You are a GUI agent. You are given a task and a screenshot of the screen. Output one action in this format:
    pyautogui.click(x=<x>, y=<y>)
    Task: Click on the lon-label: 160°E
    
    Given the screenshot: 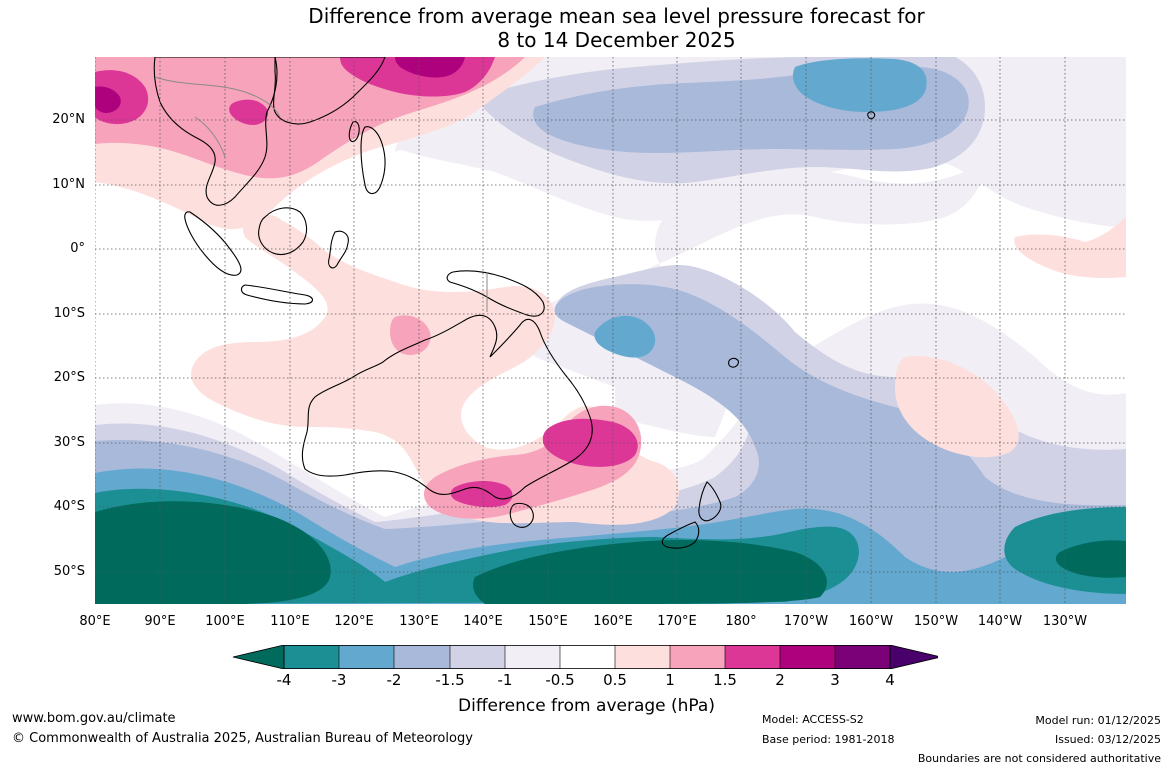 What is the action you would take?
    pyautogui.click(x=613, y=621)
    